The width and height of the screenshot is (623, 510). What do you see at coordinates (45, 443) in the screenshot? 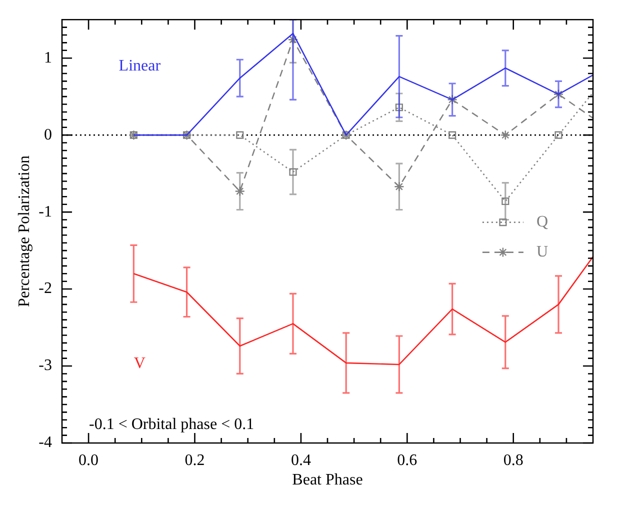
I see `y-tick-label: -4` at bounding box center [45, 443].